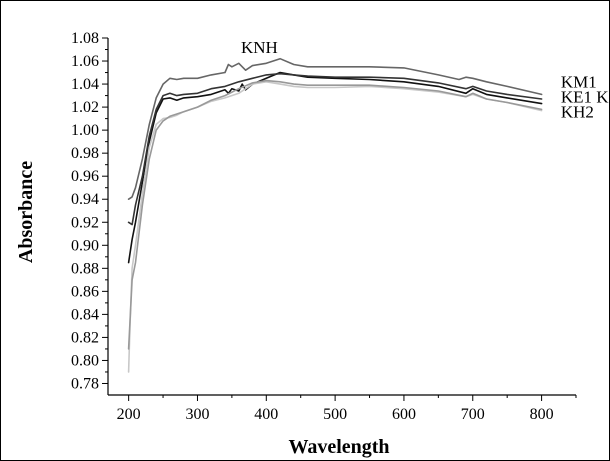 Image resolution: width=610 pixels, height=461 pixels. What do you see at coordinates (85, 268) in the screenshot?
I see `y-tick-label: 0.88` at bounding box center [85, 268].